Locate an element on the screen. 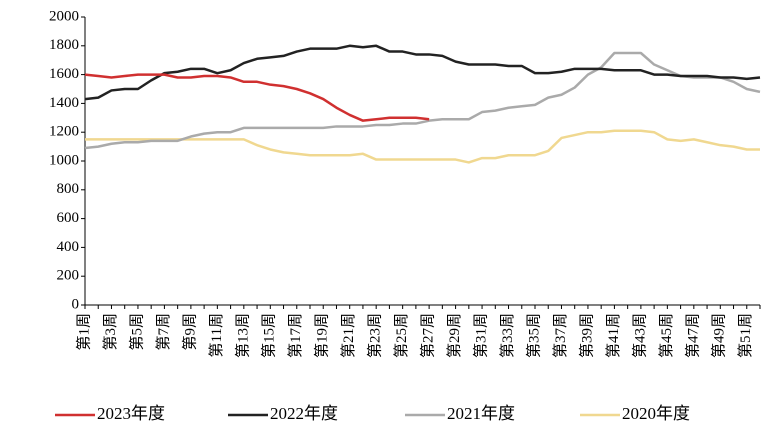  x-tick-label: 第51周 is located at coordinates (745, 335).